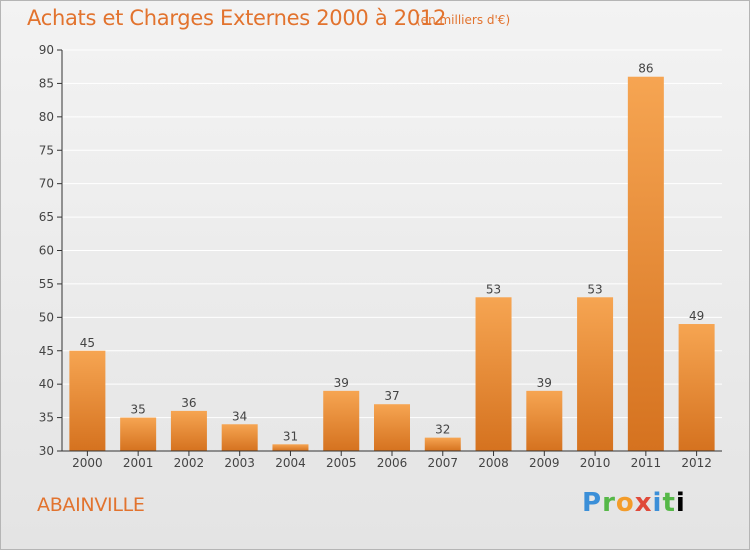 This screenshot has height=550, width=750. Describe the element at coordinates (595, 374) in the screenshot. I see `bar-2010` at that location.